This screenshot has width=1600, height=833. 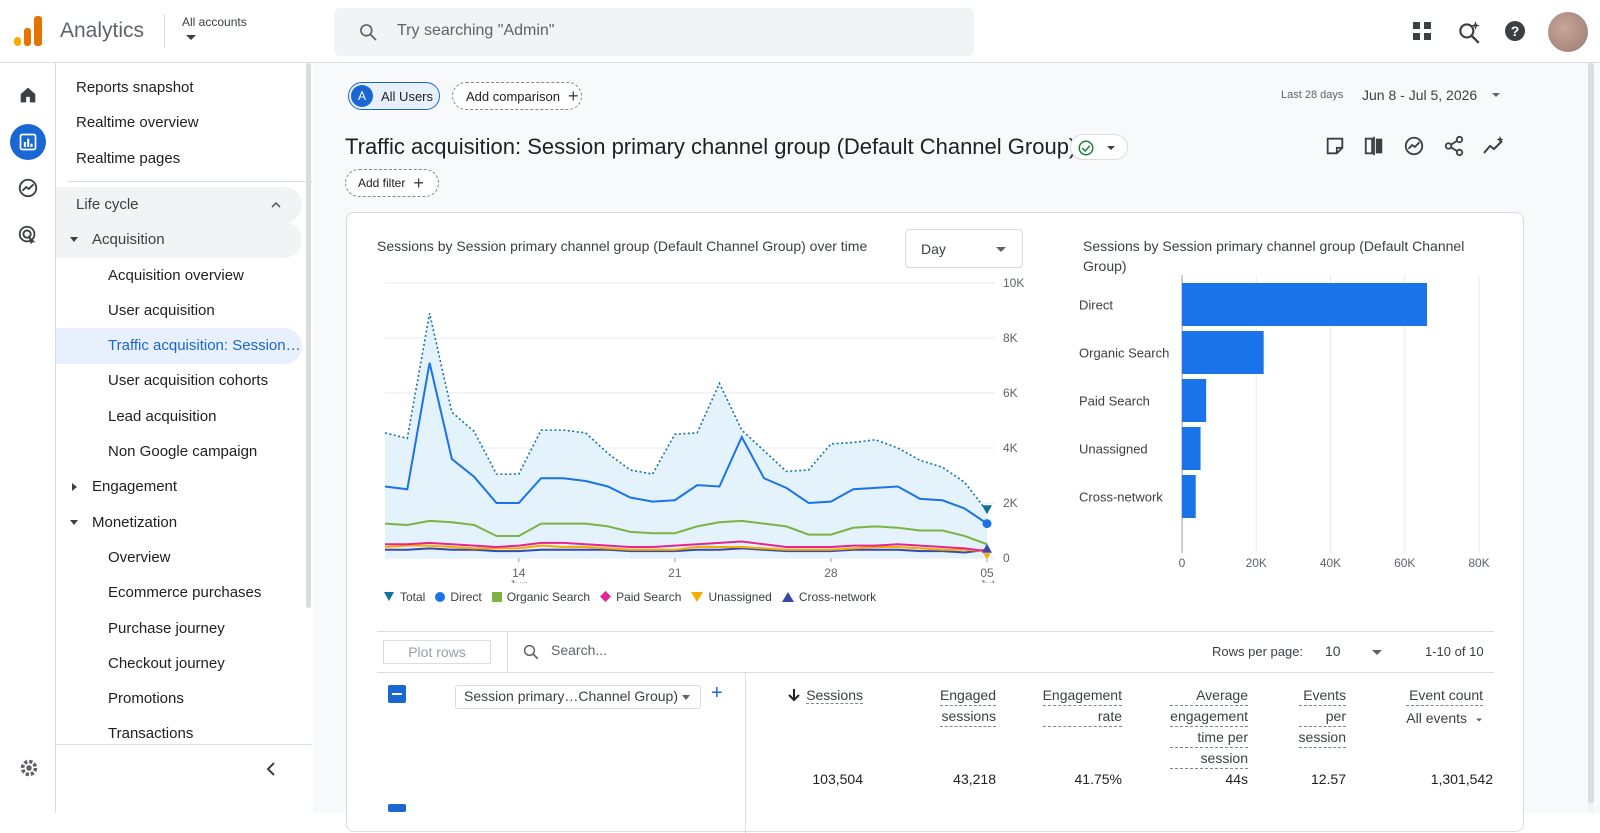 What do you see at coordinates (986, 580) in the screenshot?
I see `x-tick-month-label: Jul` at bounding box center [986, 580].